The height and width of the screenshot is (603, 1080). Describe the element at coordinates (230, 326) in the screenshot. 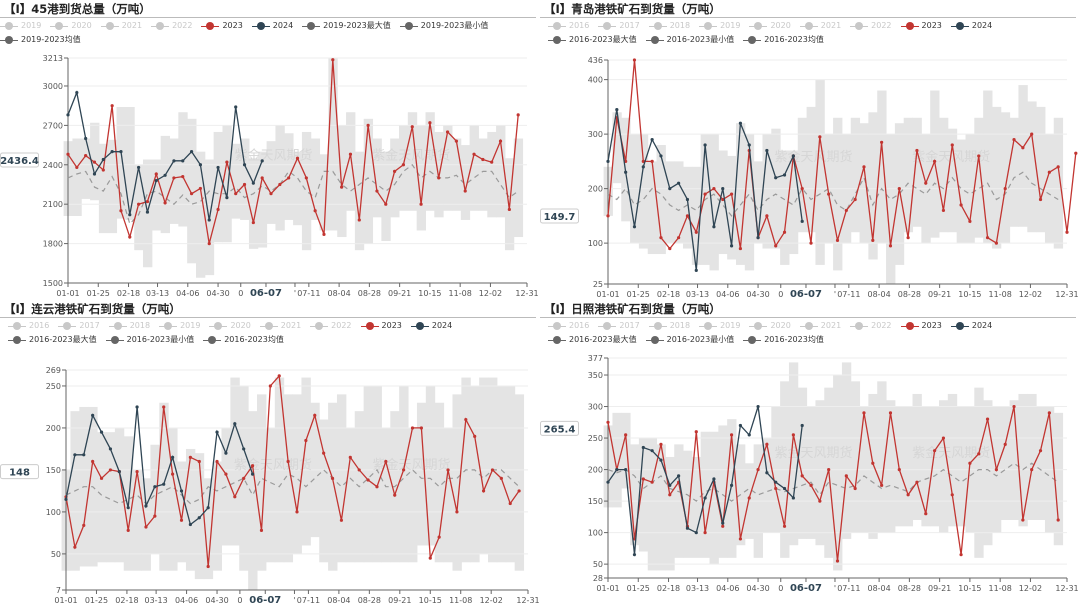

I see `legend-item: 2020` at that location.